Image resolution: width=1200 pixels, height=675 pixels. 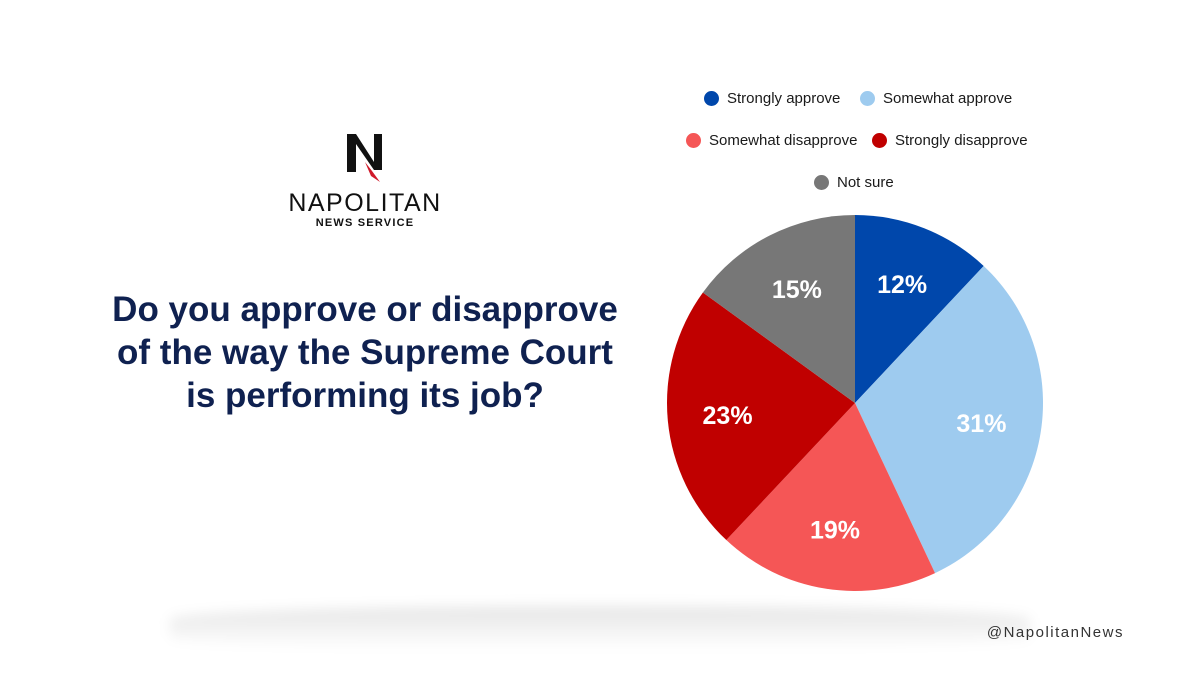 What do you see at coordinates (865, 182) in the screenshot?
I see `legend-label: Not sure` at bounding box center [865, 182].